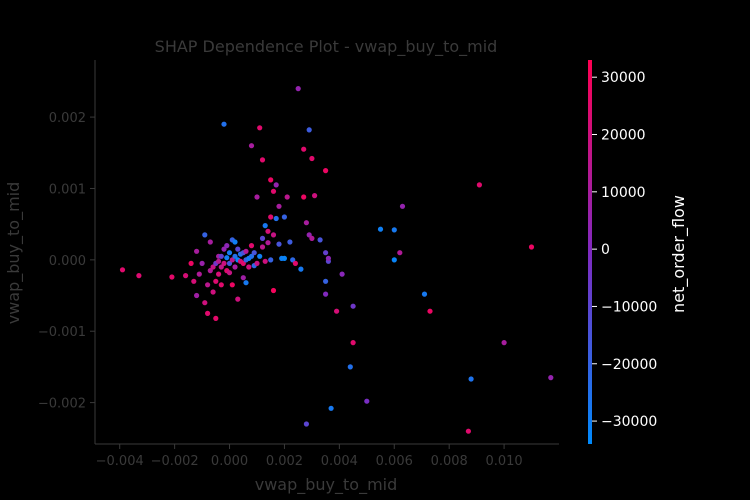  Describe the element at coordinates (590, 252) in the screenshot. I see `colorbar` at that location.